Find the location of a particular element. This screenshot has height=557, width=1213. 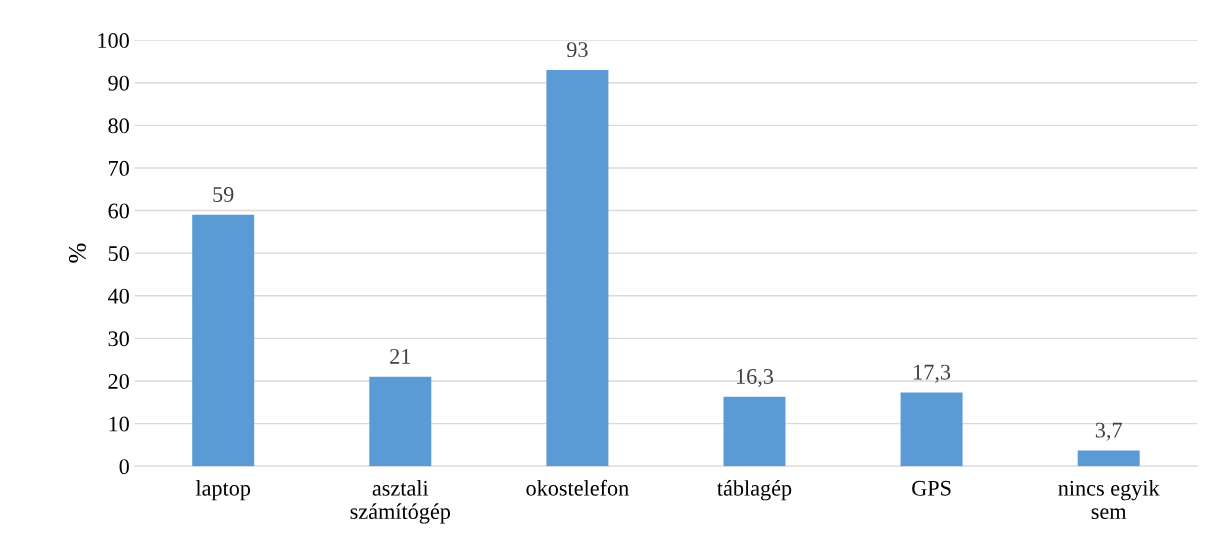

y-axis-title: % is located at coordinates (77, 253).